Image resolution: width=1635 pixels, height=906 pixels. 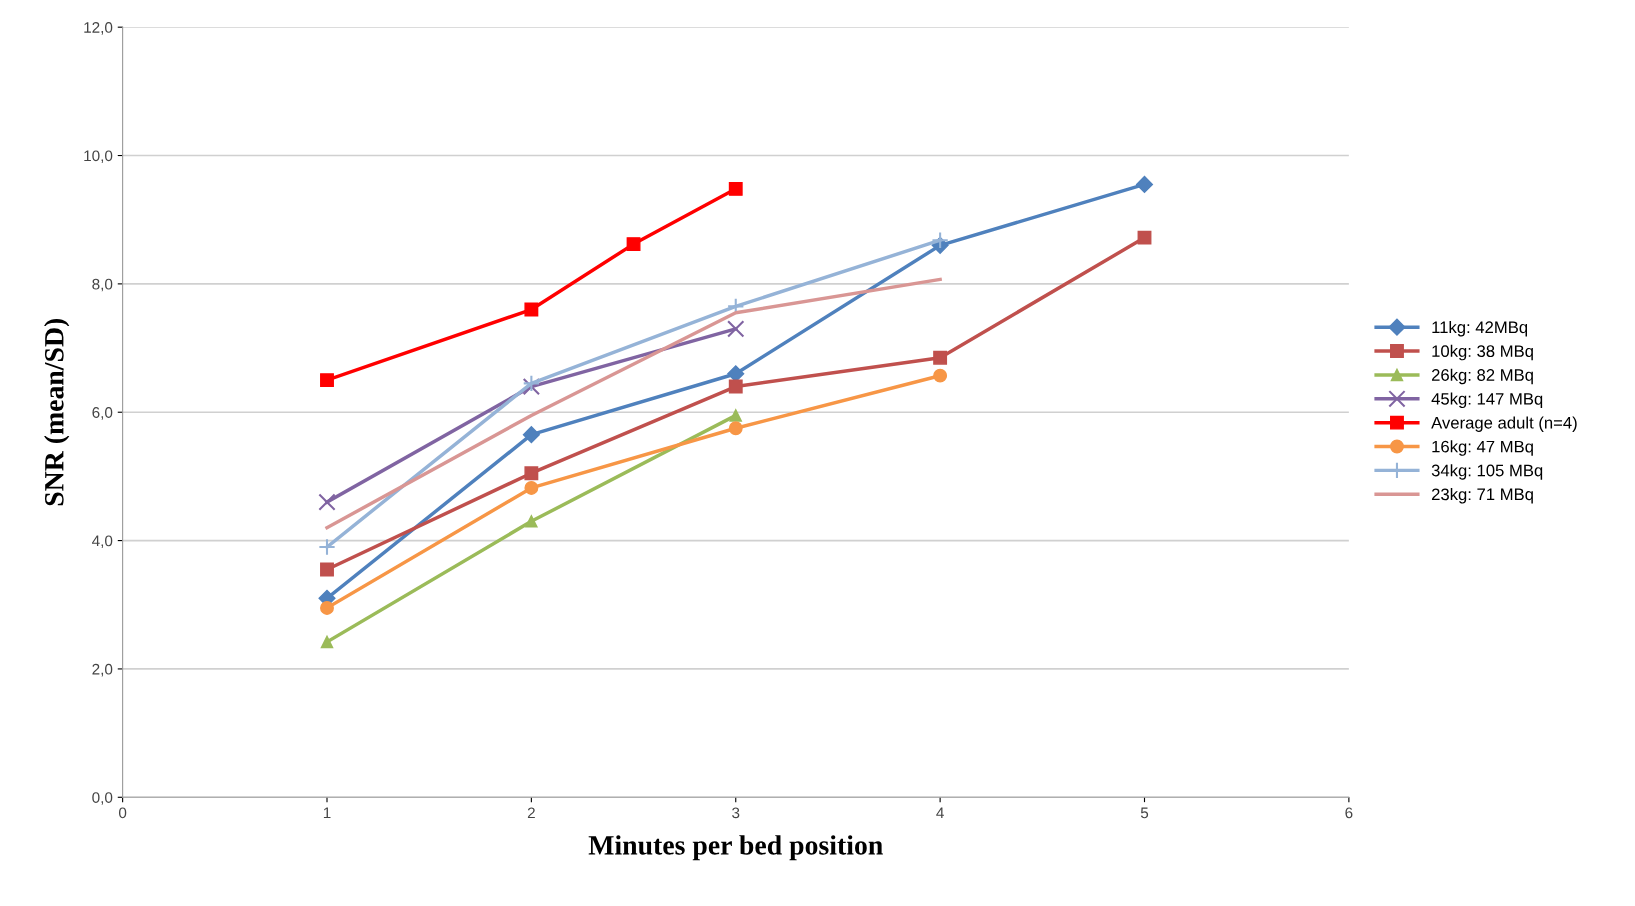 What do you see at coordinates (1504, 424) in the screenshot?
I see `legend-label: Average adult (n=4)` at bounding box center [1504, 424].